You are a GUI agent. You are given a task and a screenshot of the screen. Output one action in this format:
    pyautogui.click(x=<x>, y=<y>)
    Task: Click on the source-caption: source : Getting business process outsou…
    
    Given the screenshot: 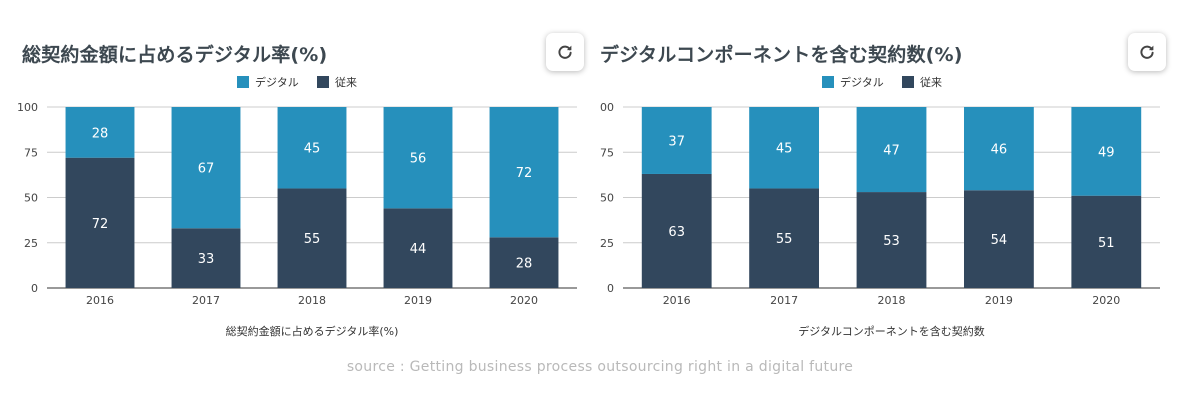 What is the action you would take?
    pyautogui.click(x=600, y=367)
    